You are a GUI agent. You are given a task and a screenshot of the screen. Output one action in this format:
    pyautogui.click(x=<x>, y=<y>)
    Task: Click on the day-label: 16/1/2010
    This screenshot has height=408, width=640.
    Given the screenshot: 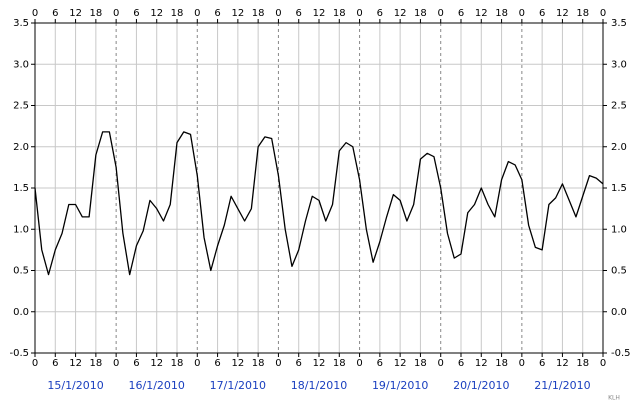 What is the action you would take?
    pyautogui.click(x=157, y=385)
    